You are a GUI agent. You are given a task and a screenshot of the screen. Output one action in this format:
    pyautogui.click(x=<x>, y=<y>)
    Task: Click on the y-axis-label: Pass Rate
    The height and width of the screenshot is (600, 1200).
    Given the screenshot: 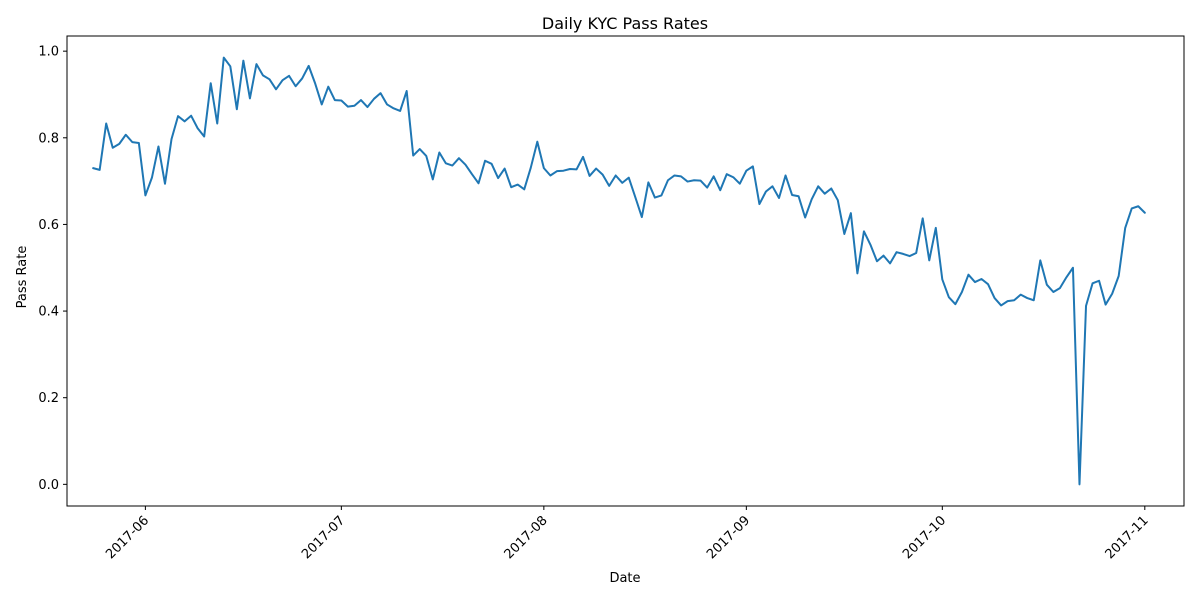 What is the action you would take?
    pyautogui.click(x=22, y=277)
    